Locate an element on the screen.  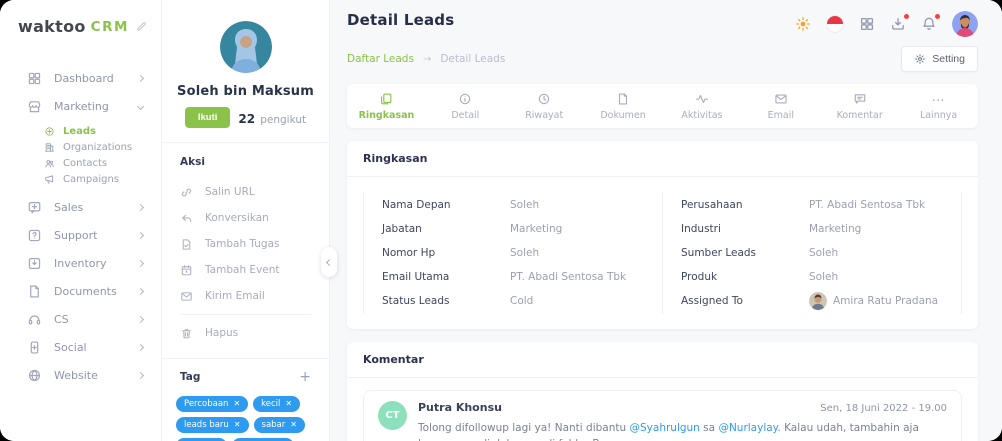
theme-toggle-icon is located at coordinates (803, 24).